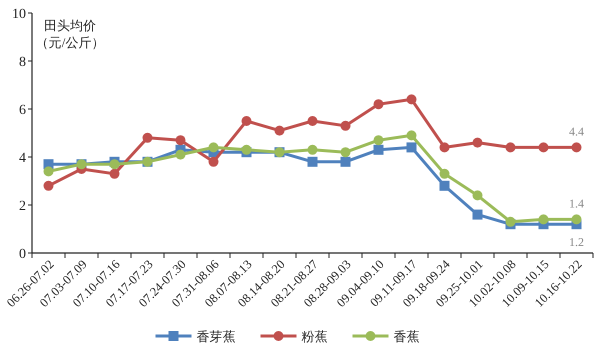 The width and height of the screenshot is (600, 349). I want to click on legend-label: 香芽蕉, so click(216, 336).